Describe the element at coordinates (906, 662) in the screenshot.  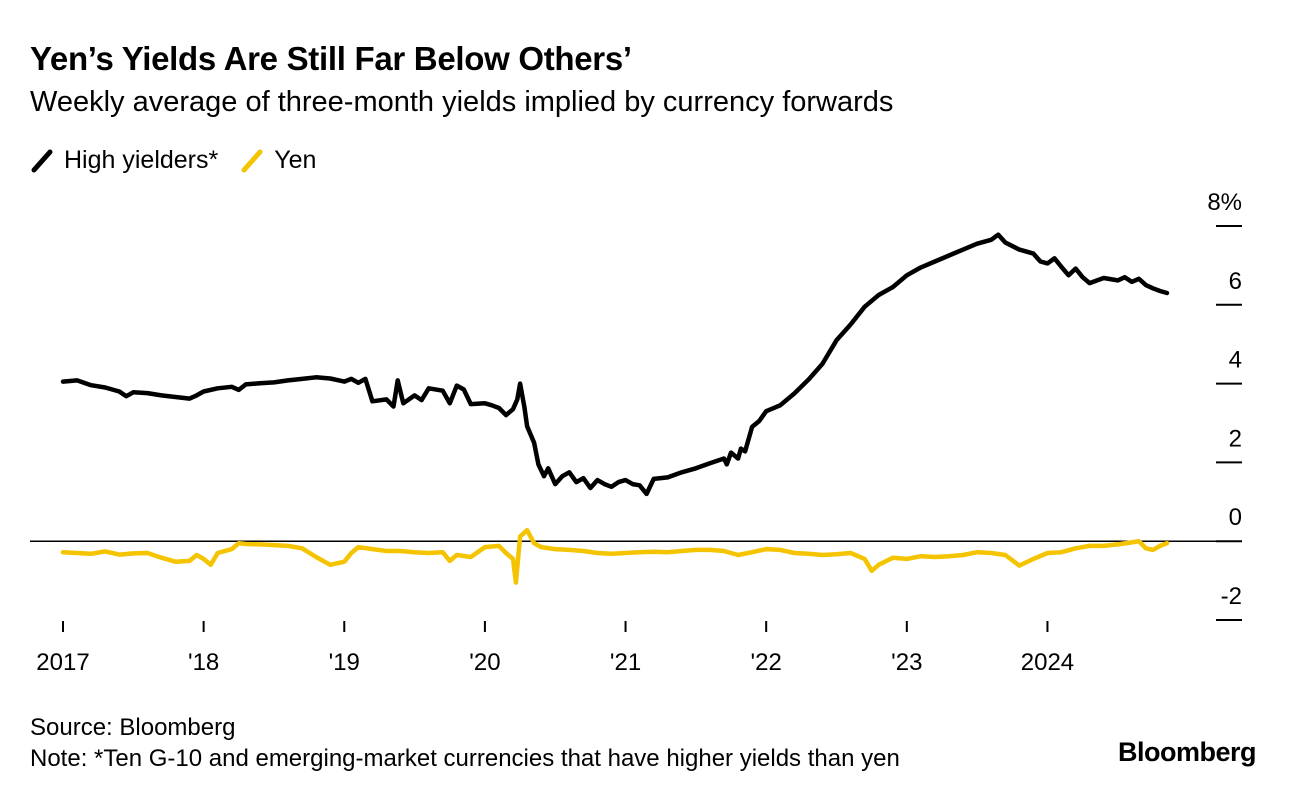
I see `x-tick-label: '23` at that location.